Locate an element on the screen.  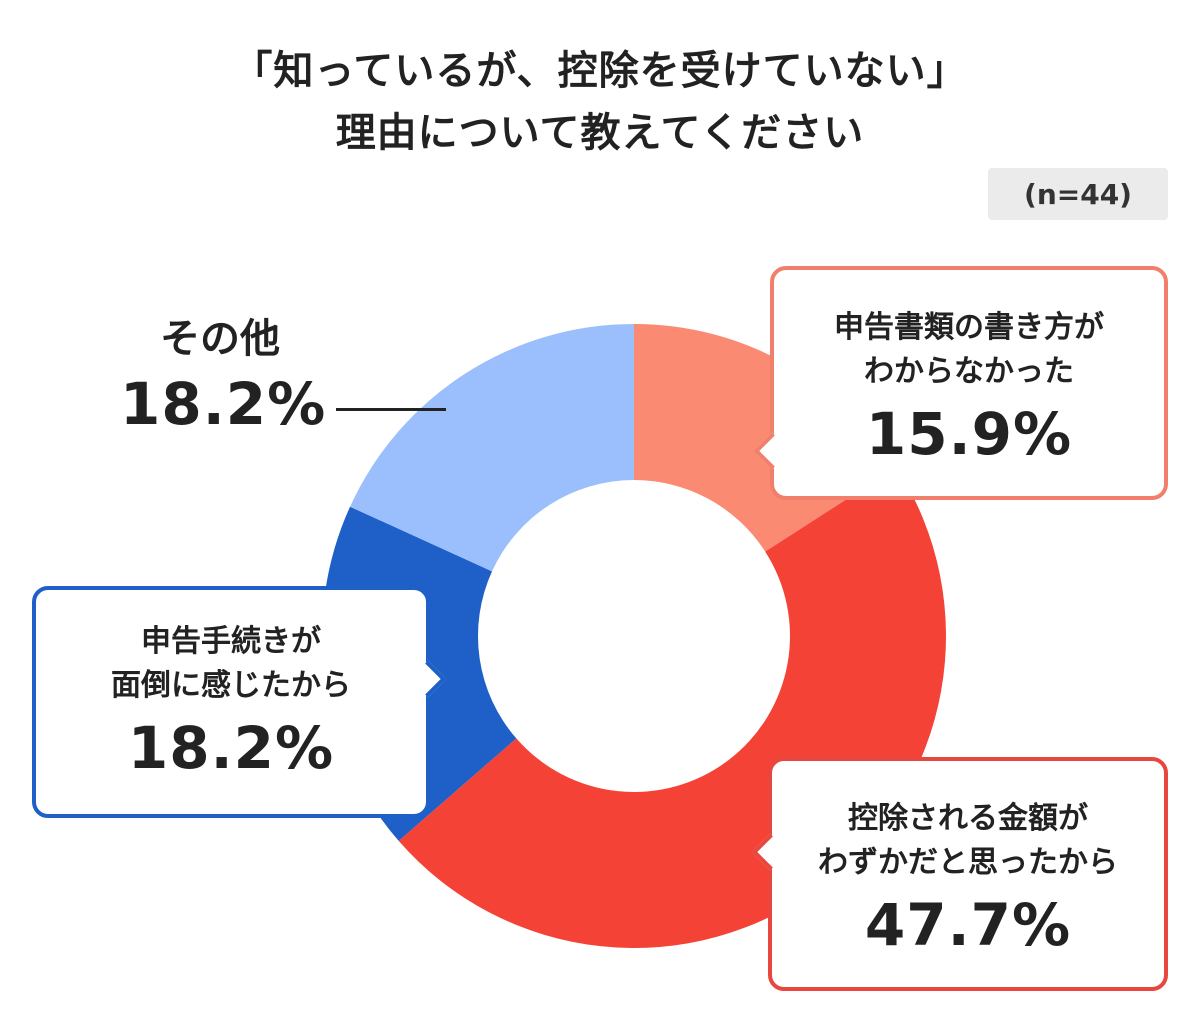
slice-other is located at coordinates (492, 448).